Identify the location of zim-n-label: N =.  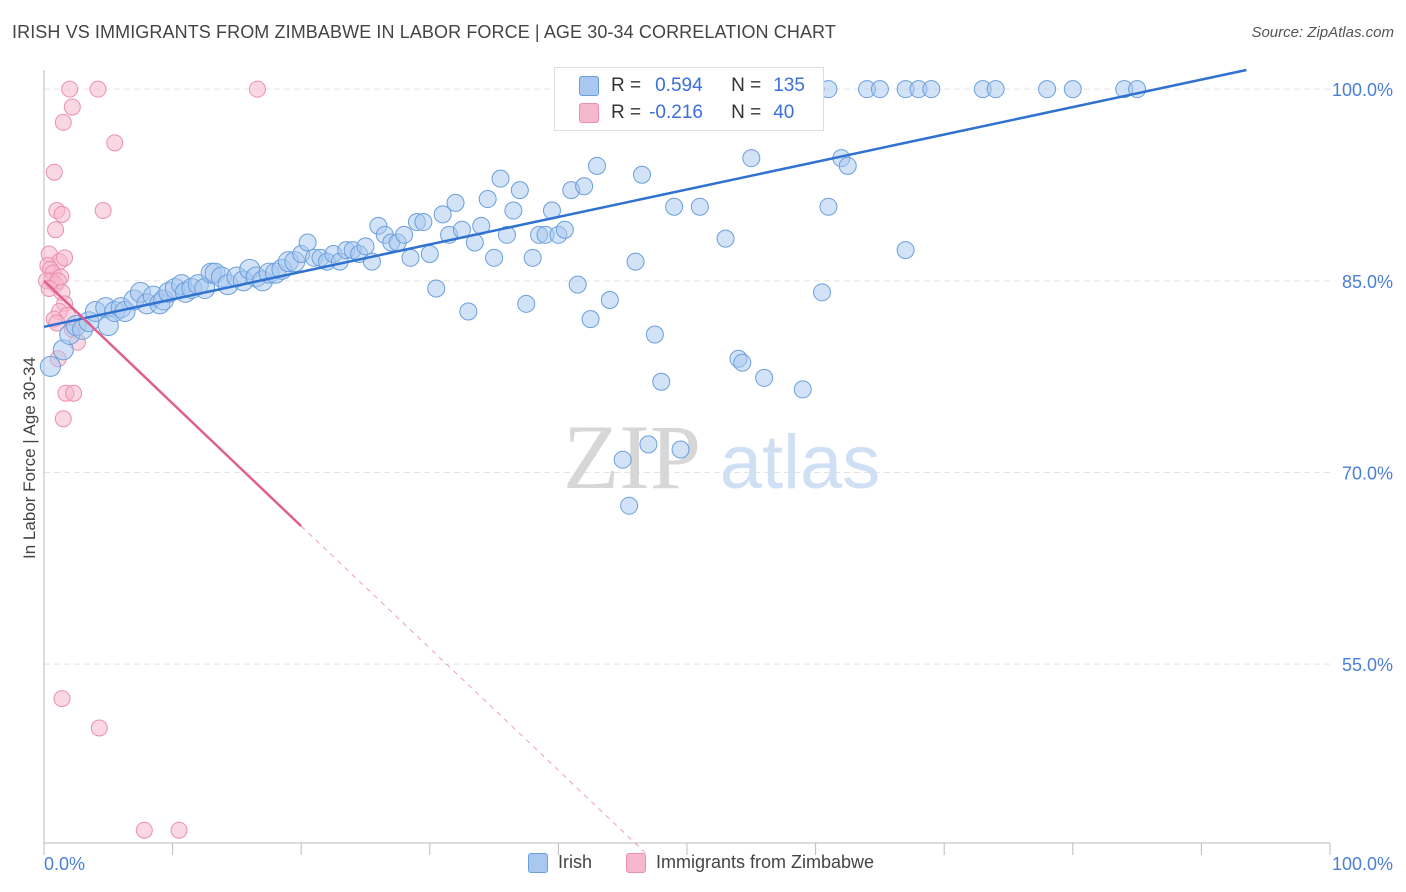
(746, 112).